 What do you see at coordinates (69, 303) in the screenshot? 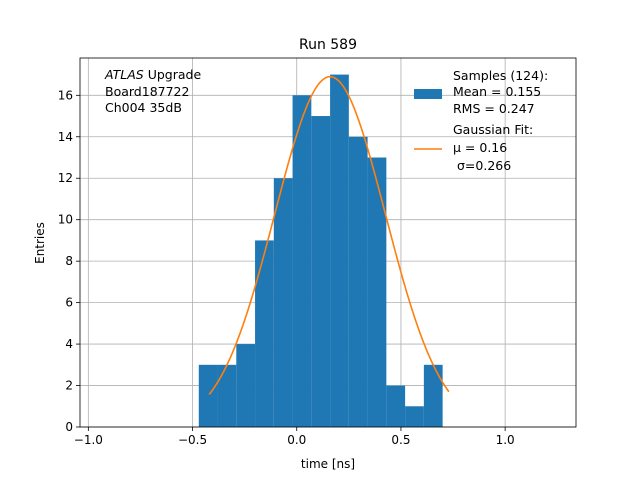
I see `y-tick-label: 6` at bounding box center [69, 303].